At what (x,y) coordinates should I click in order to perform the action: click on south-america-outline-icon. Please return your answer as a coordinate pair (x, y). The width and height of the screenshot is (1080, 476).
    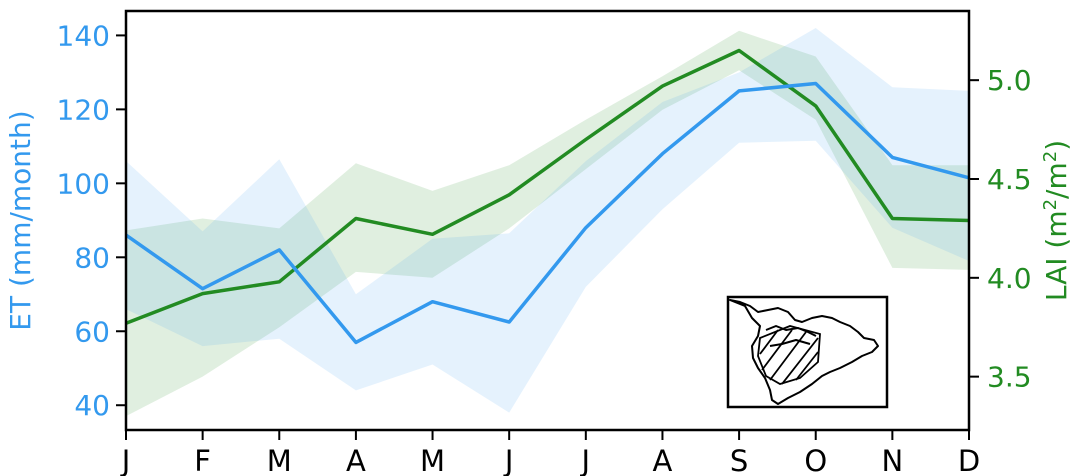
    Looking at the image, I should click on (804, 352).